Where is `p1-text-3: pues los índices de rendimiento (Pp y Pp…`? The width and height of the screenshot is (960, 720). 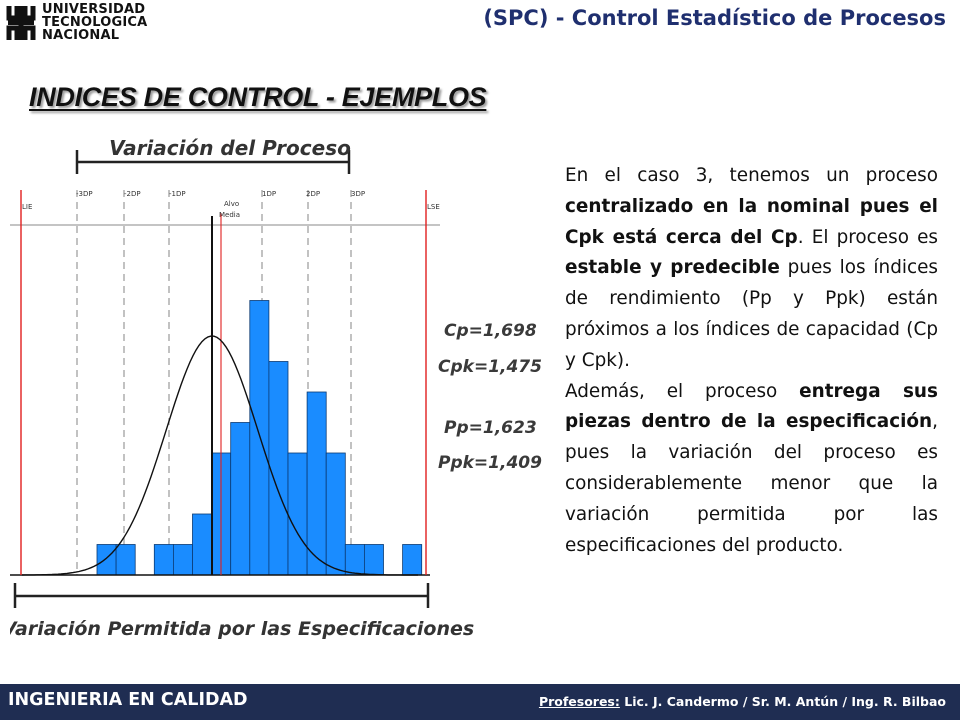
p1-text-3: pues los índices de rendimiento (Pp y Pp… is located at coordinates (751, 314).